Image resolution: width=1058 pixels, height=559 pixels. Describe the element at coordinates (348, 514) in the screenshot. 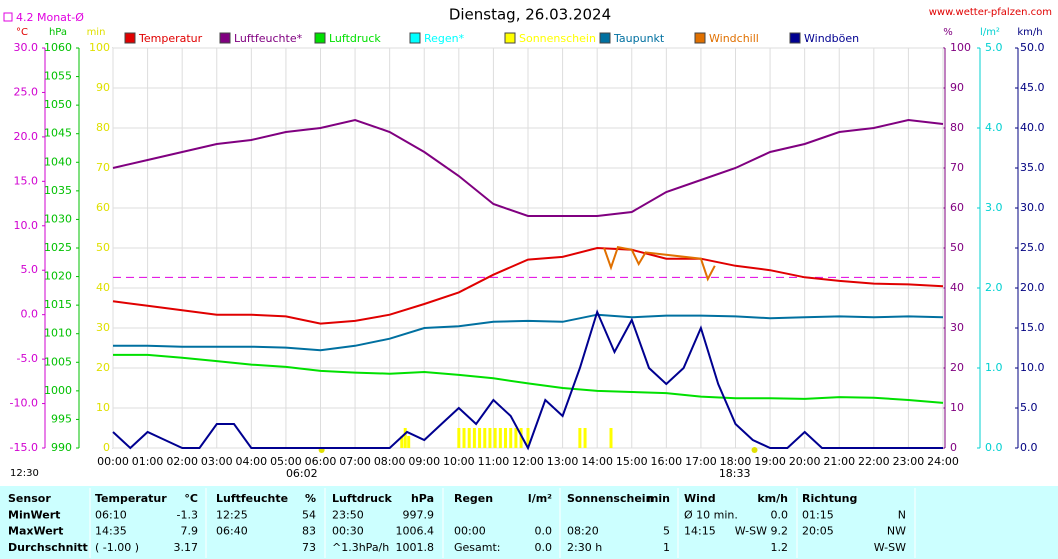

I see `table-cell: 23:50` at that location.